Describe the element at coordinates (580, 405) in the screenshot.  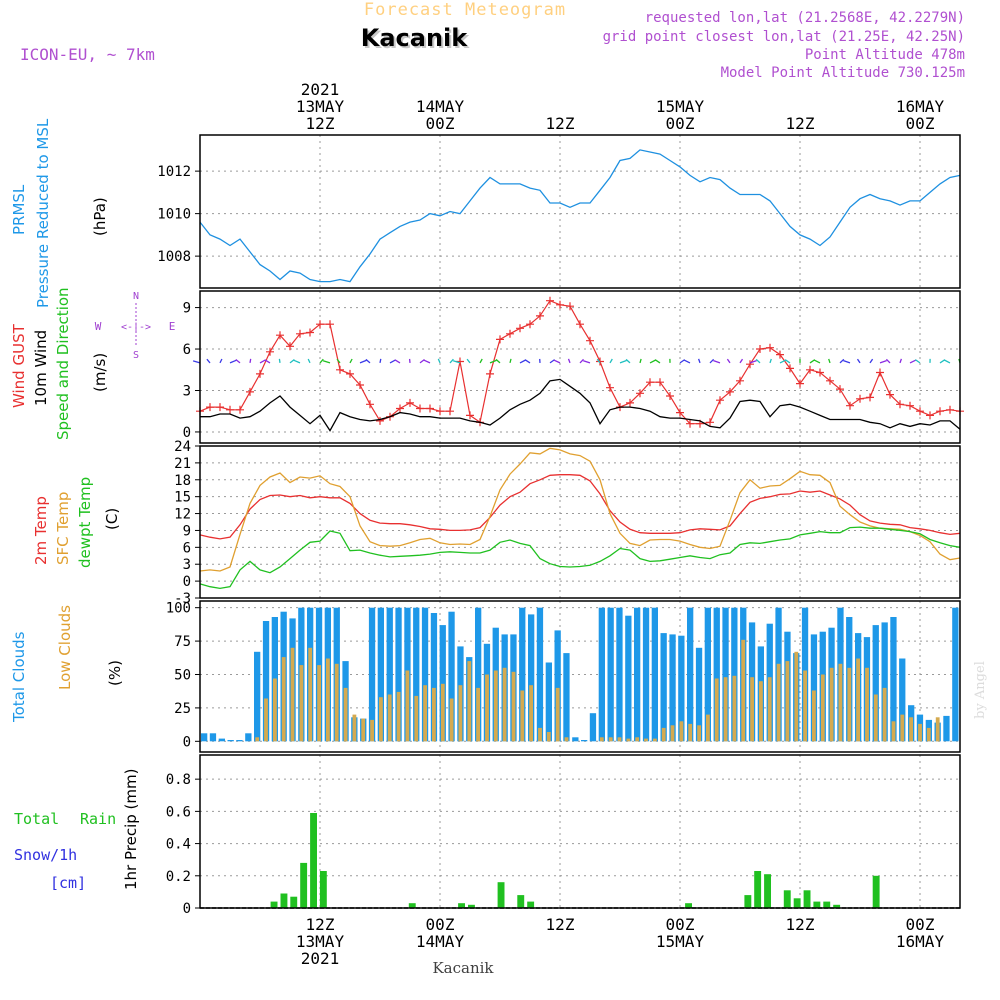
I see `wind-line` at that location.